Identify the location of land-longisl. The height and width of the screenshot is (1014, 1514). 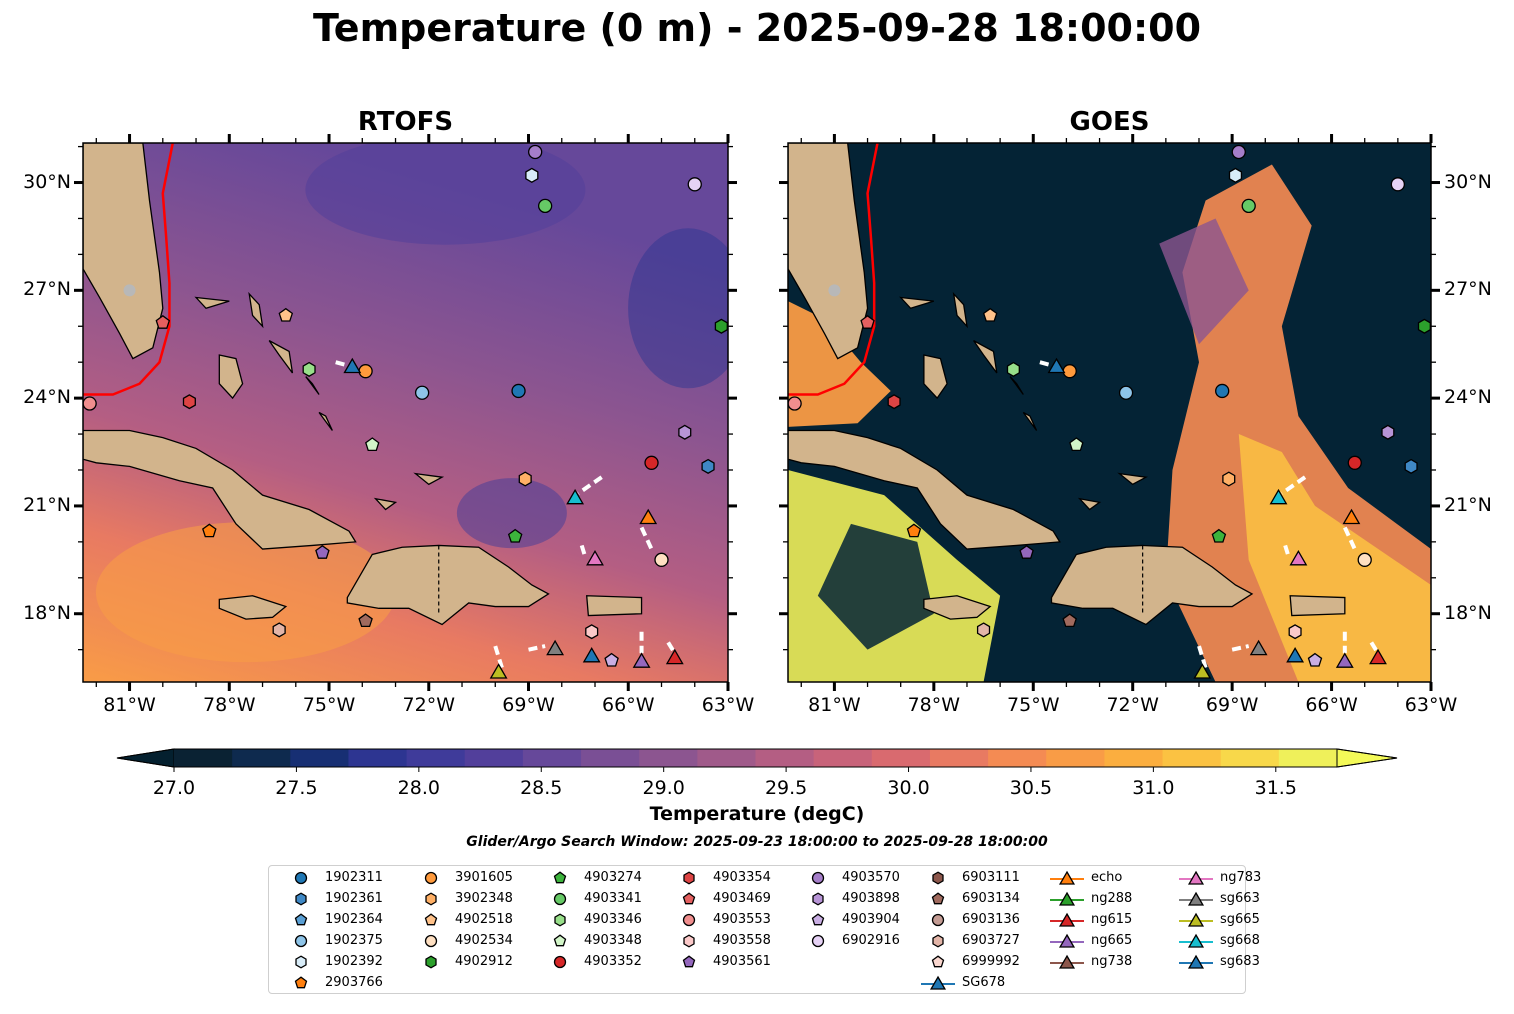
(325, 421).